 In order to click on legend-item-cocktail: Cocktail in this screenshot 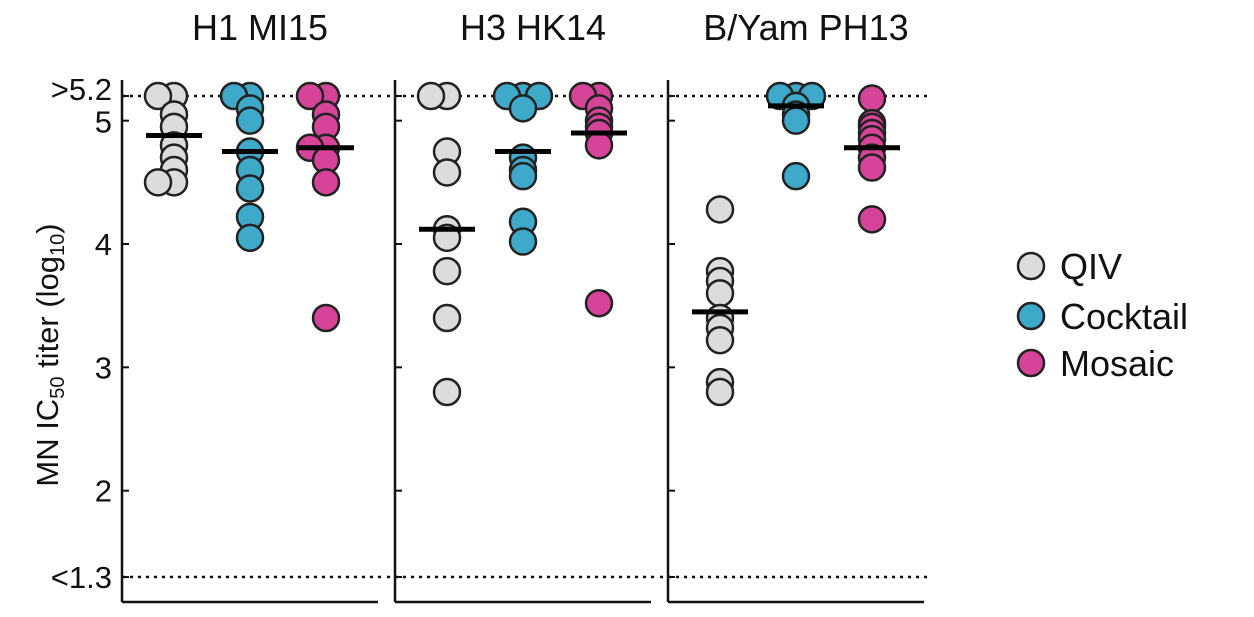, I will do `click(1102, 316)`.